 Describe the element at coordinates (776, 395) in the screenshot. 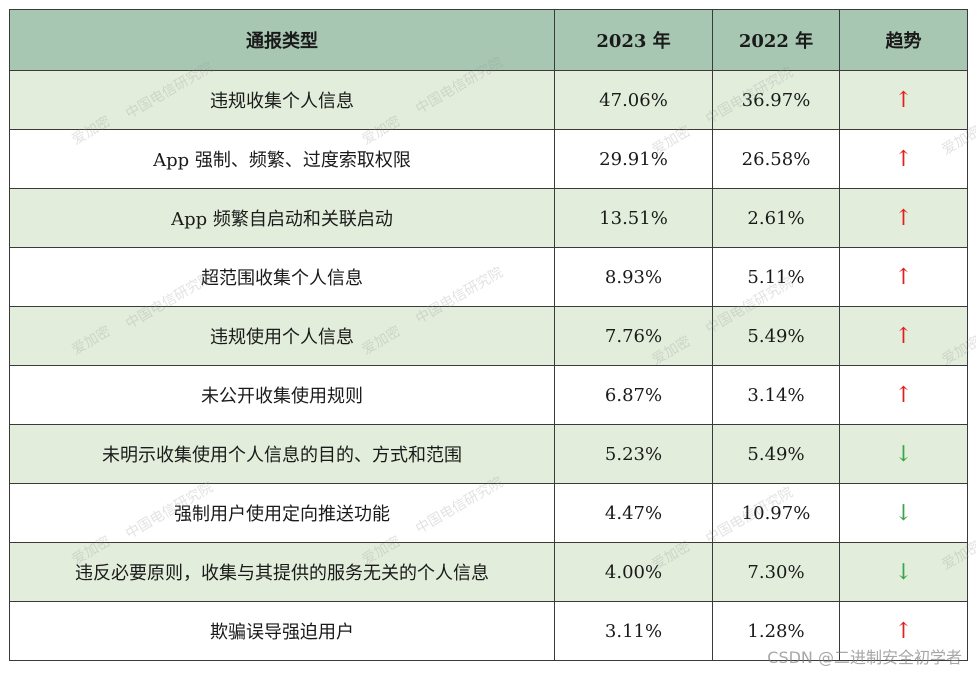

I see `value-2022-cell: 3.14%` at that location.